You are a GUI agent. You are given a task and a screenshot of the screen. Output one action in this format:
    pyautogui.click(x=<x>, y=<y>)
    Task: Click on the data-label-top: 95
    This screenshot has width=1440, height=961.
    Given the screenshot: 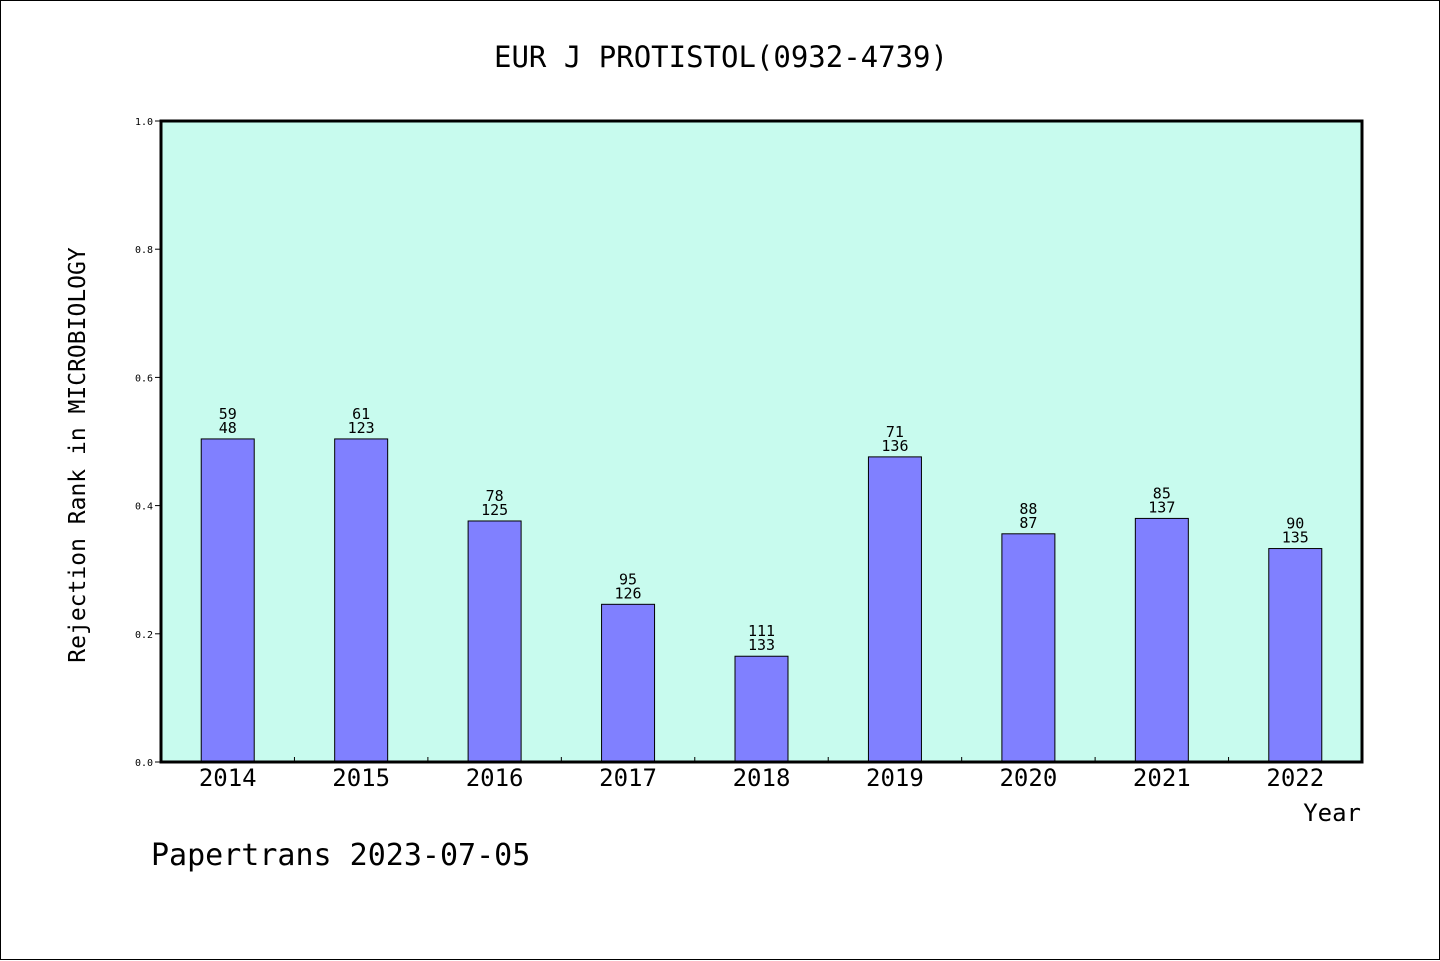 What is the action you would take?
    pyautogui.click(x=628, y=579)
    